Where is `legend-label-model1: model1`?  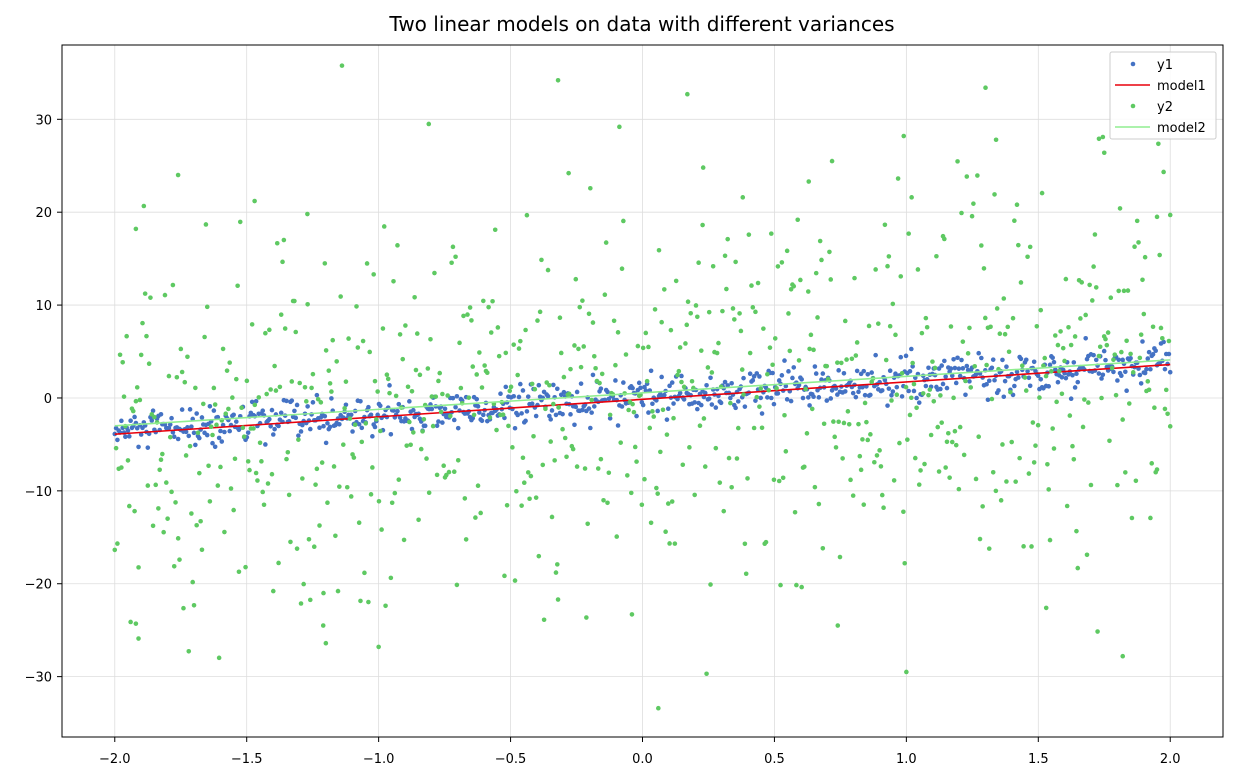 legend-label-model1: model1 is located at coordinates (1181, 86).